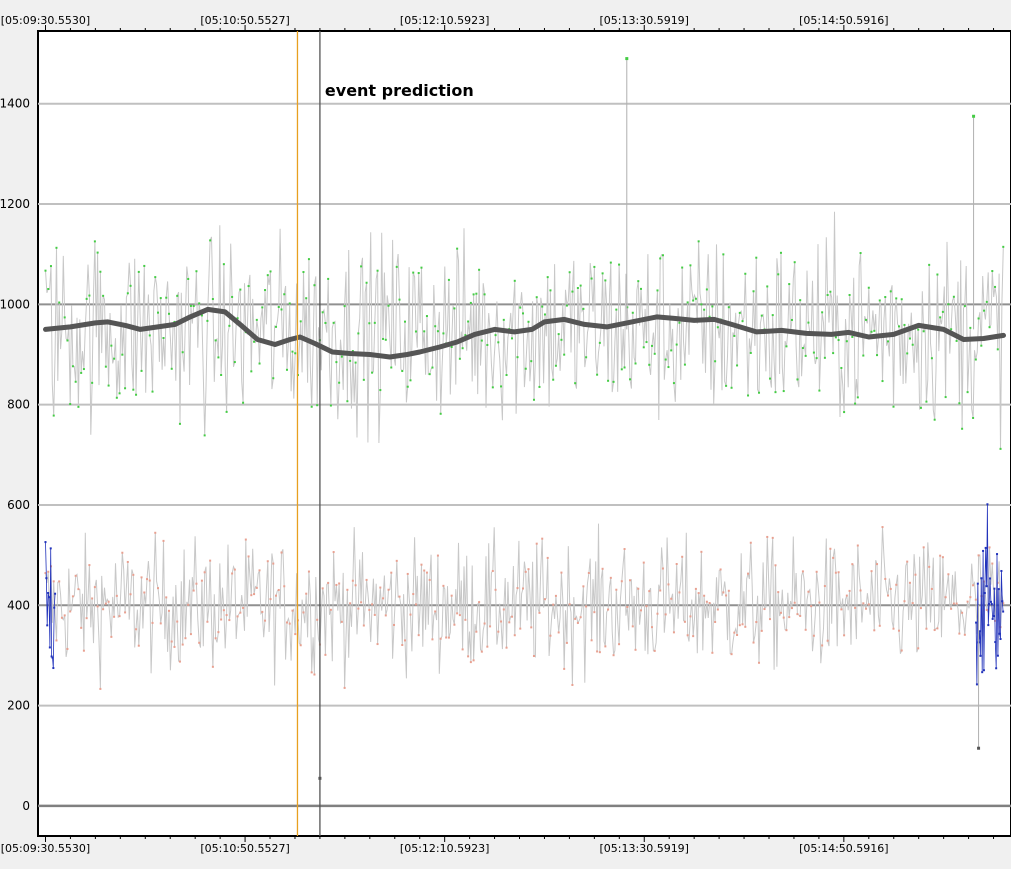 The width and height of the screenshot is (1011, 869). I want to click on y-tick-label: 1000, so click(15, 304).